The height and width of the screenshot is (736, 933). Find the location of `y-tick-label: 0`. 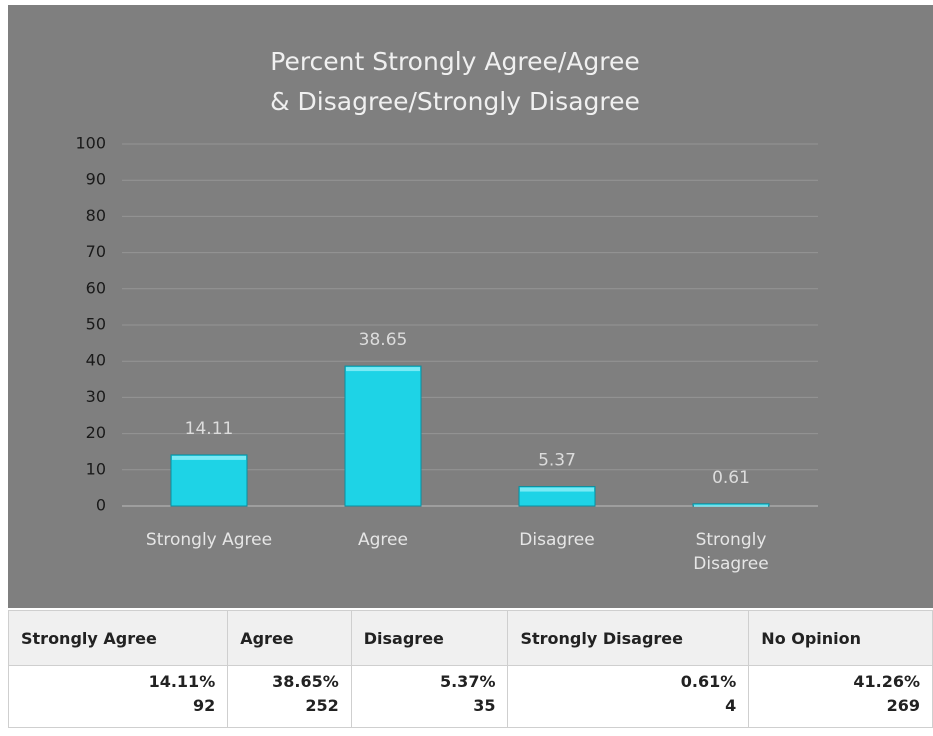

y-tick-label: 0 is located at coordinates (101, 505).